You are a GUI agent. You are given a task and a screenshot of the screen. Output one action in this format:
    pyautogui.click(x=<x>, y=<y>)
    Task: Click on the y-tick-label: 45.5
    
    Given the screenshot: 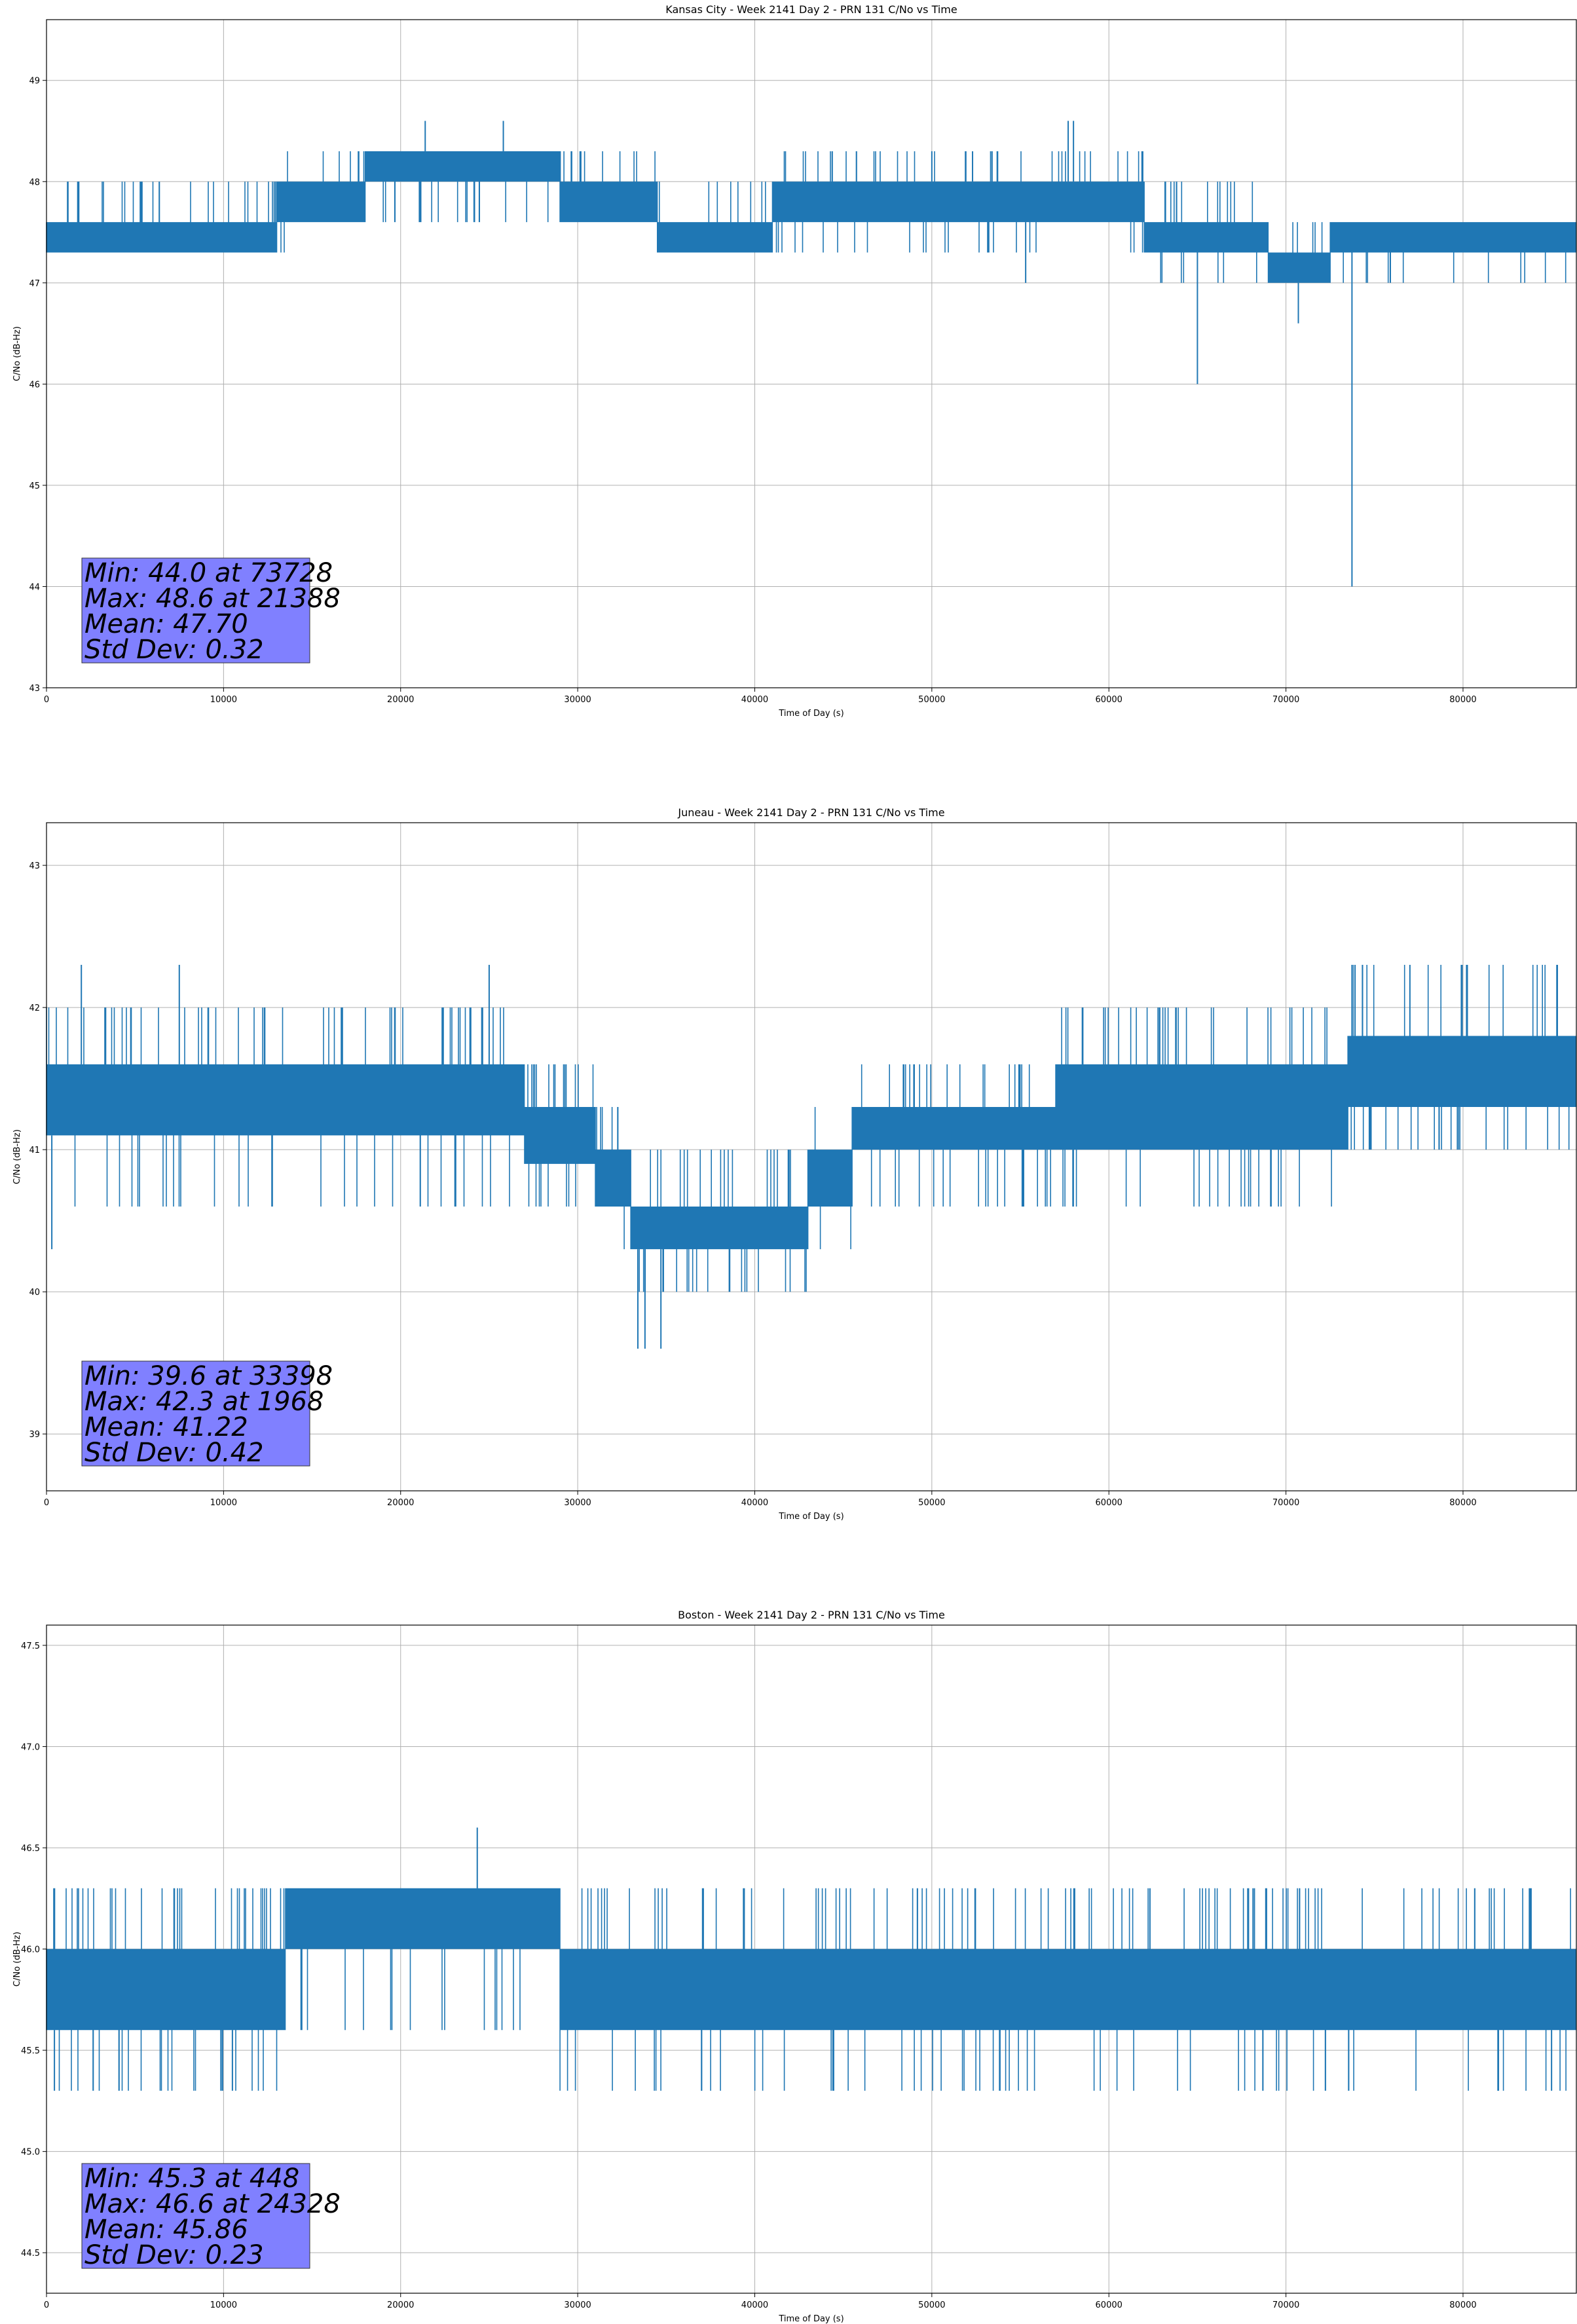 What is the action you would take?
    pyautogui.click(x=30, y=2051)
    